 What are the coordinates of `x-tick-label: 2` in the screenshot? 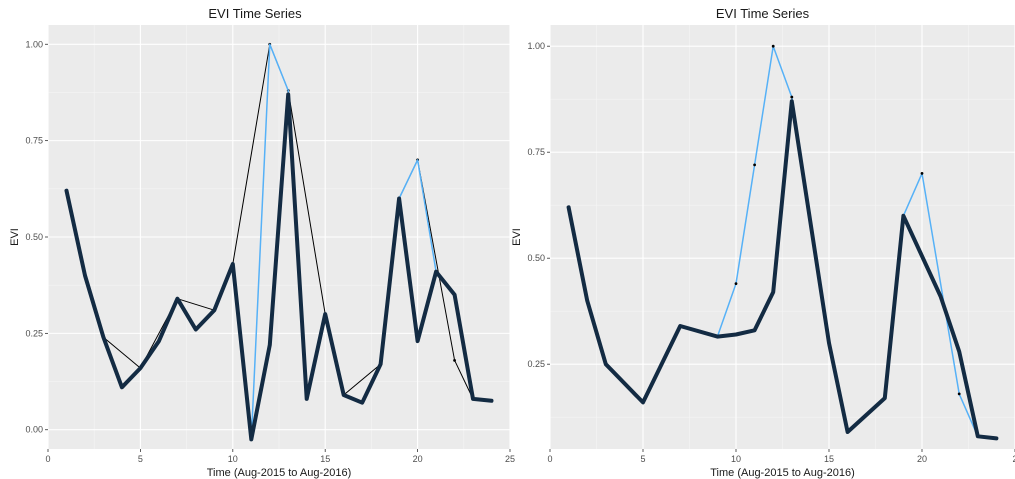 It's located at (1013, 459).